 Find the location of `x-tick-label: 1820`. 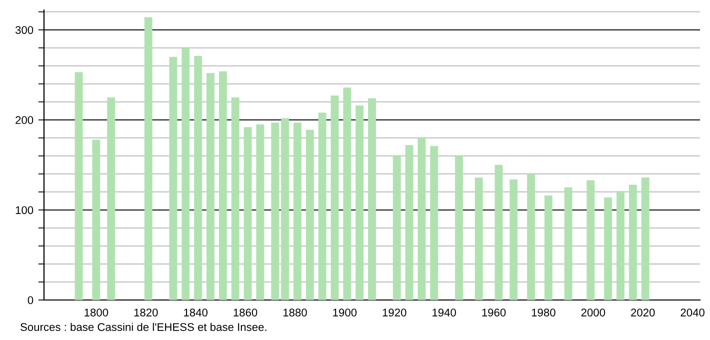

x-tick-label: 1820 is located at coordinates (146, 312).